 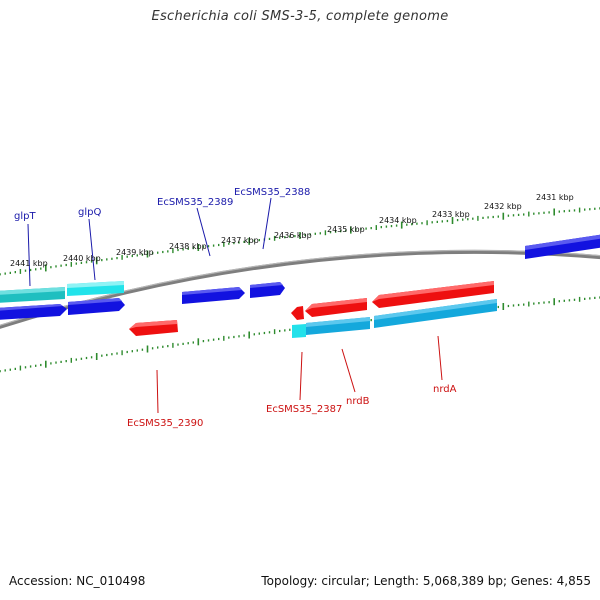 I want to click on reverse-gene-track, so click(x=311, y=308).